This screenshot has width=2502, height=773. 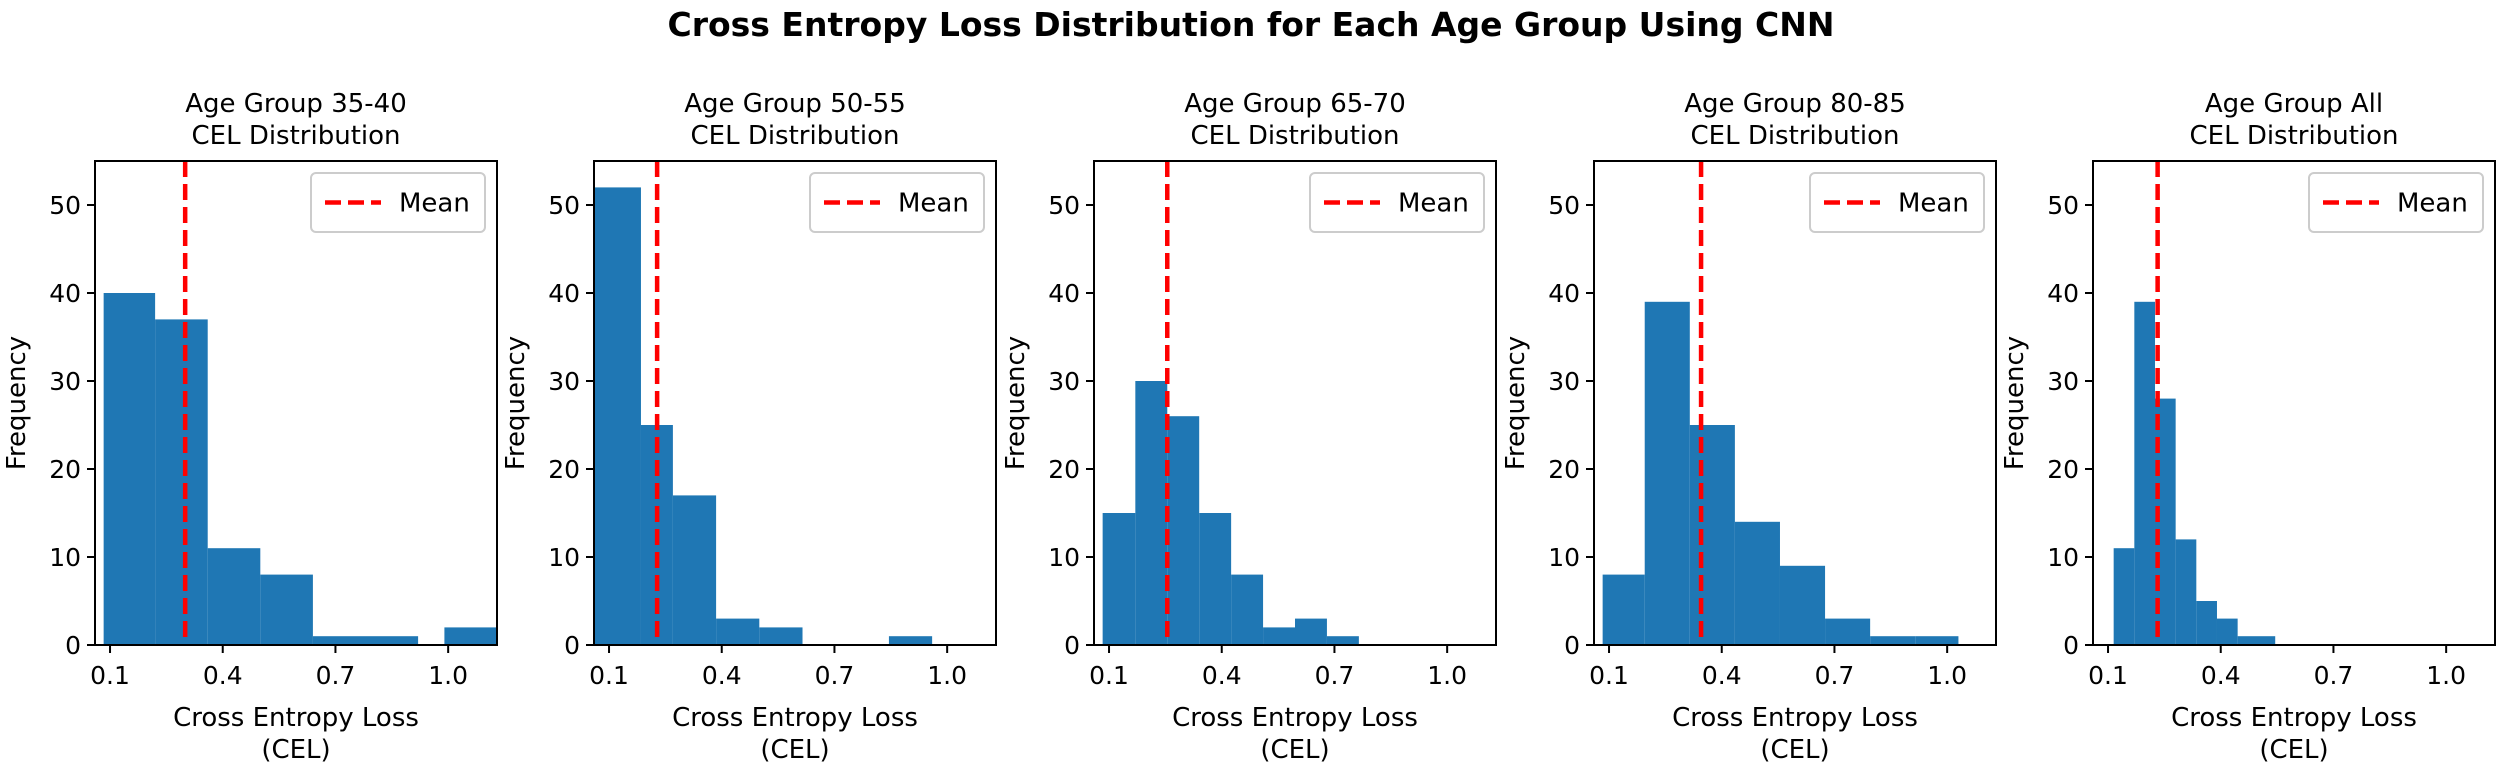 What do you see at coordinates (564, 293) in the screenshot?
I see `panel-2-ytick-label-5: 40` at bounding box center [564, 293].